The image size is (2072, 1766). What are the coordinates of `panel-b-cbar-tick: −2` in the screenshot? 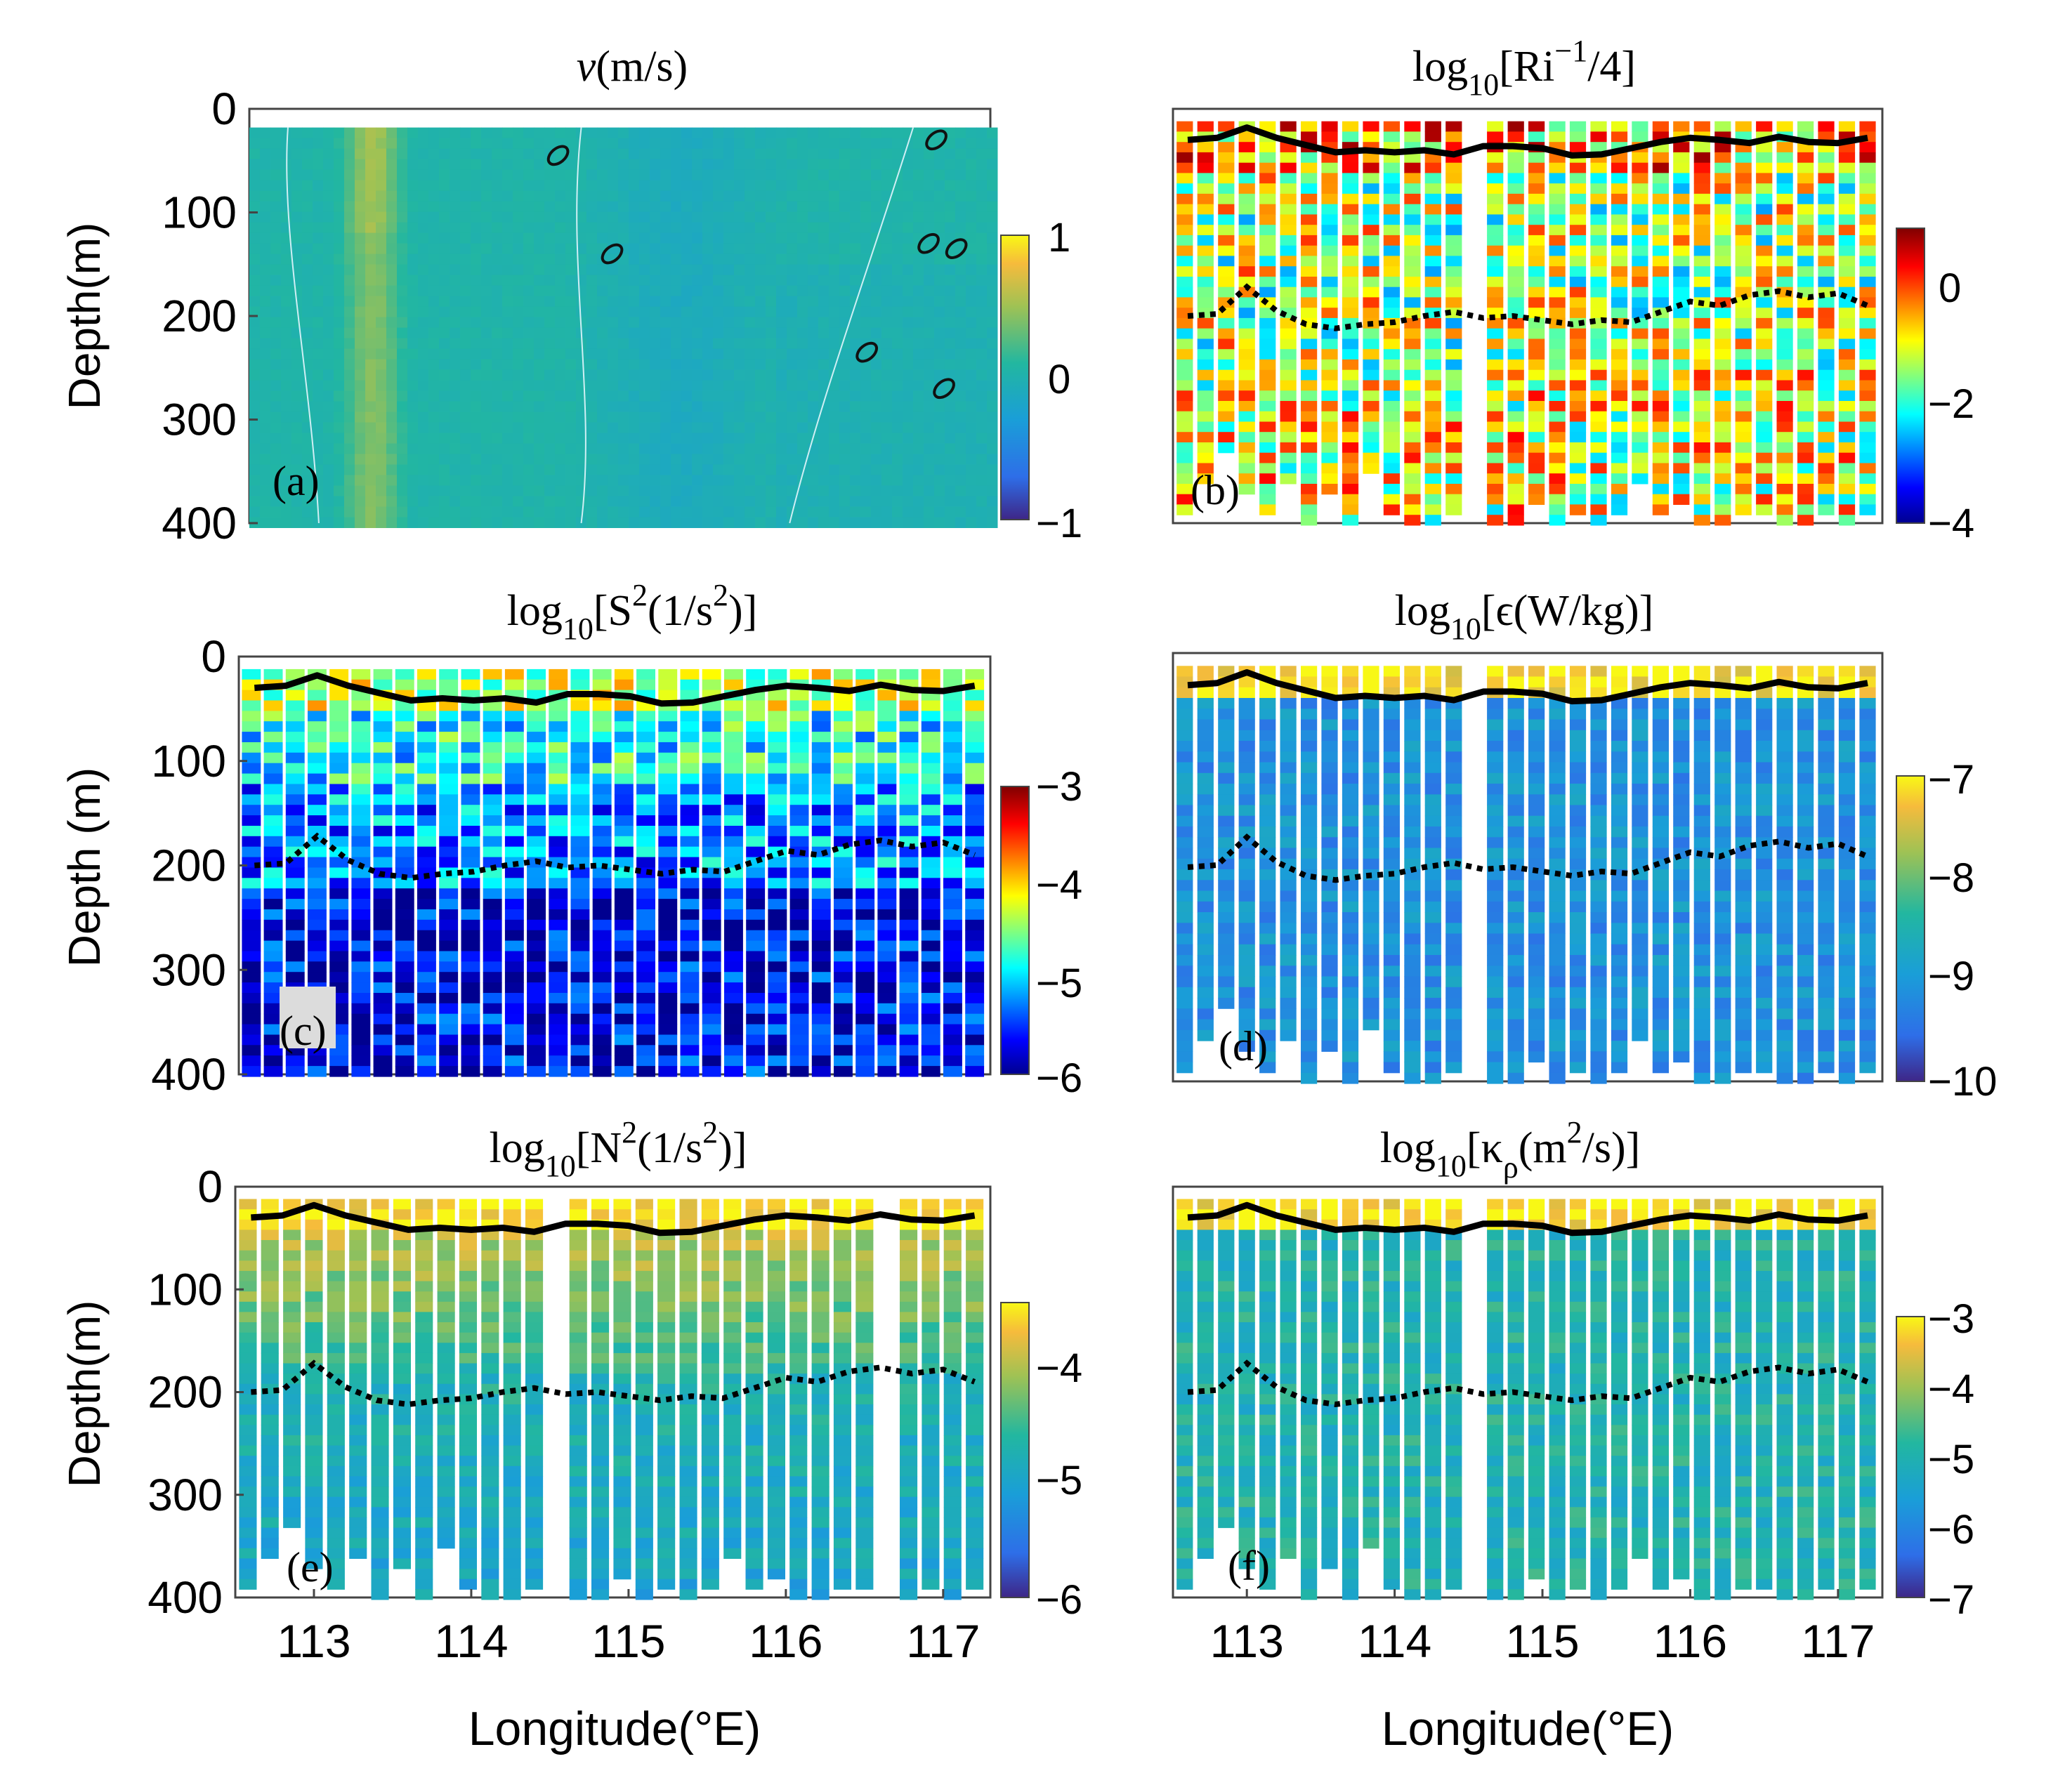 It's located at (1951, 404).